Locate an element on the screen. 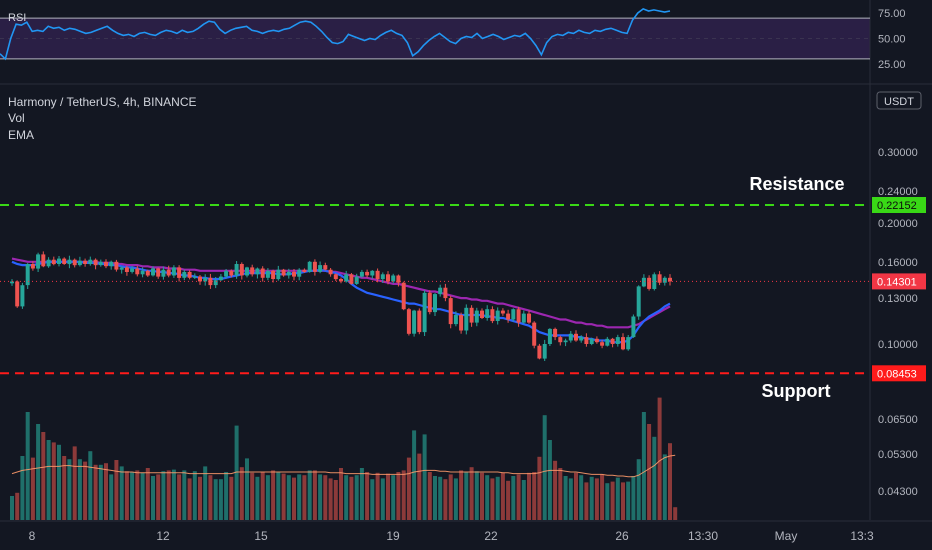 This screenshot has width=932, height=550. price-axis-label: 0.13000 is located at coordinates (898, 299).